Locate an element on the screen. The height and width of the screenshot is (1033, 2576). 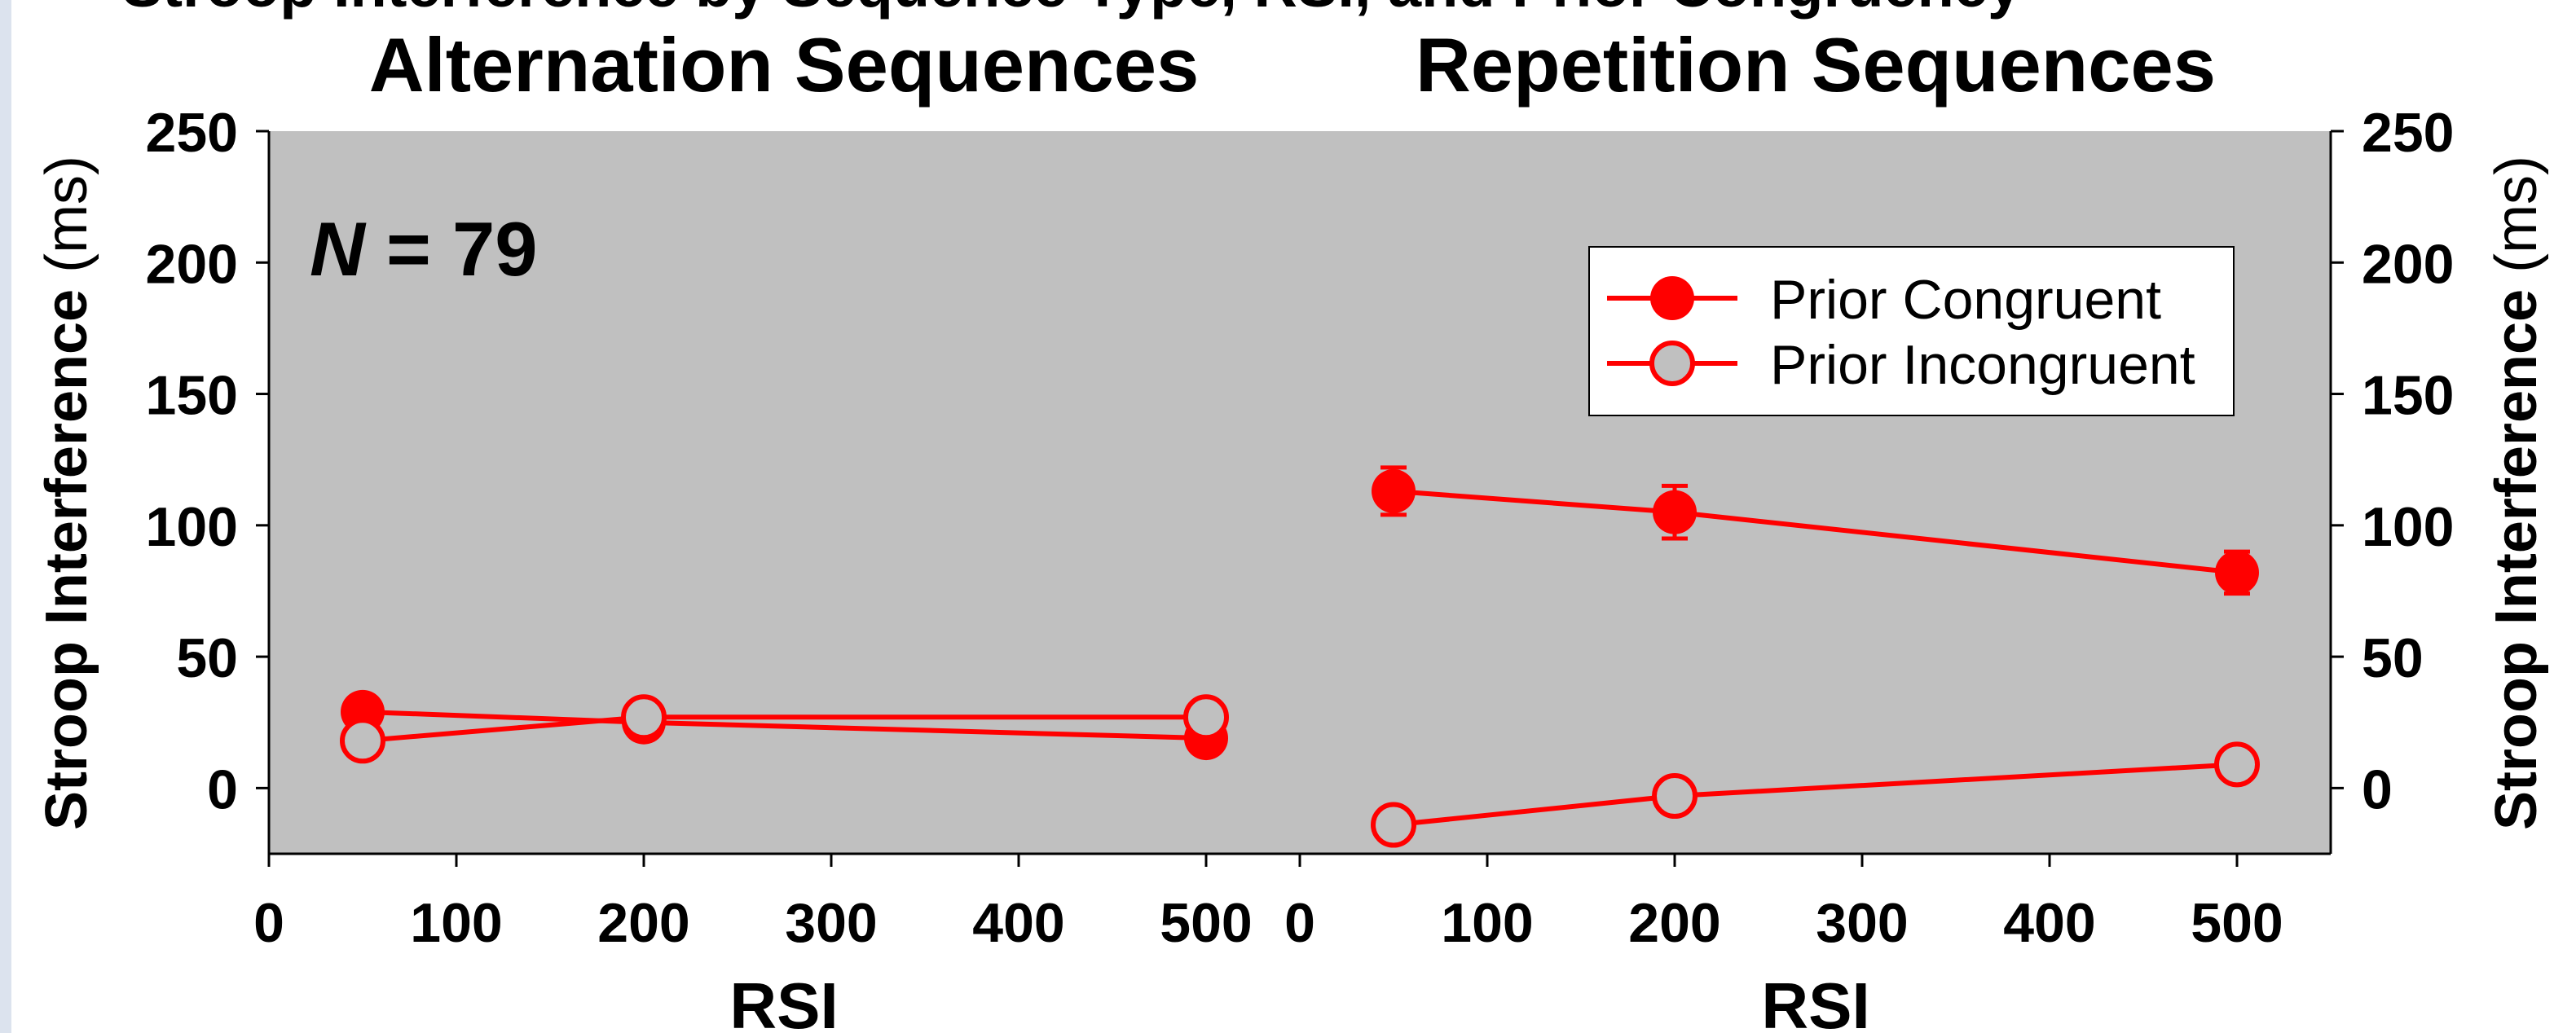
panel-title-alternation: Alternation Sequences is located at coordinates (784, 65).